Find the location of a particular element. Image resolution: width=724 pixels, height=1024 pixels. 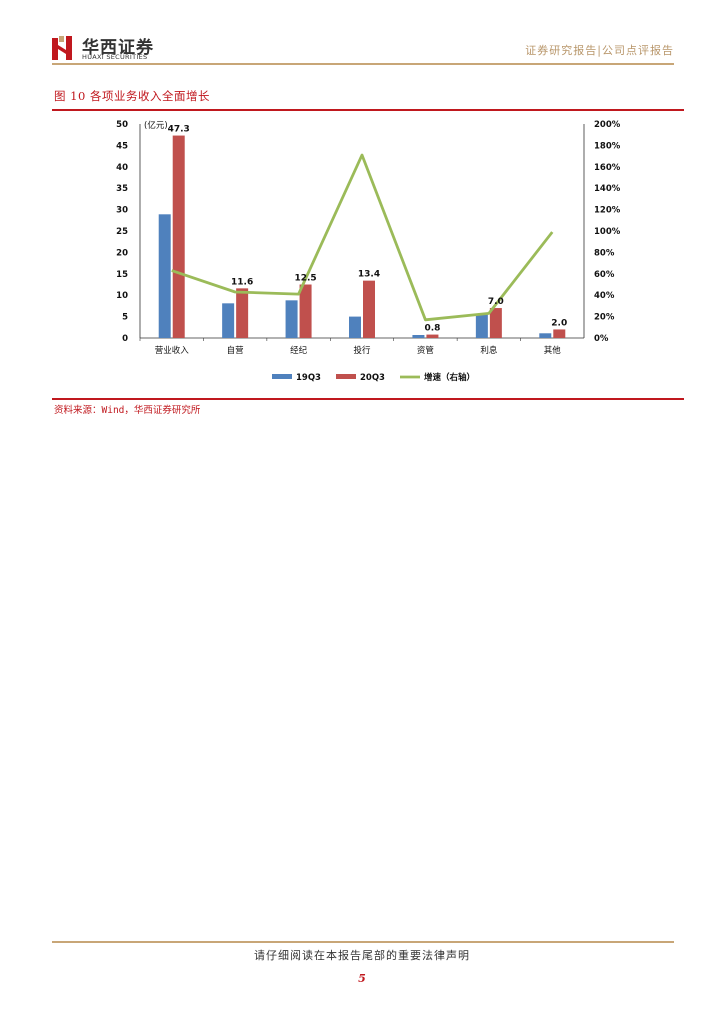

chart-legend: 19Q3 20Q3 增速（右轴） is located at coordinates (373, 377).